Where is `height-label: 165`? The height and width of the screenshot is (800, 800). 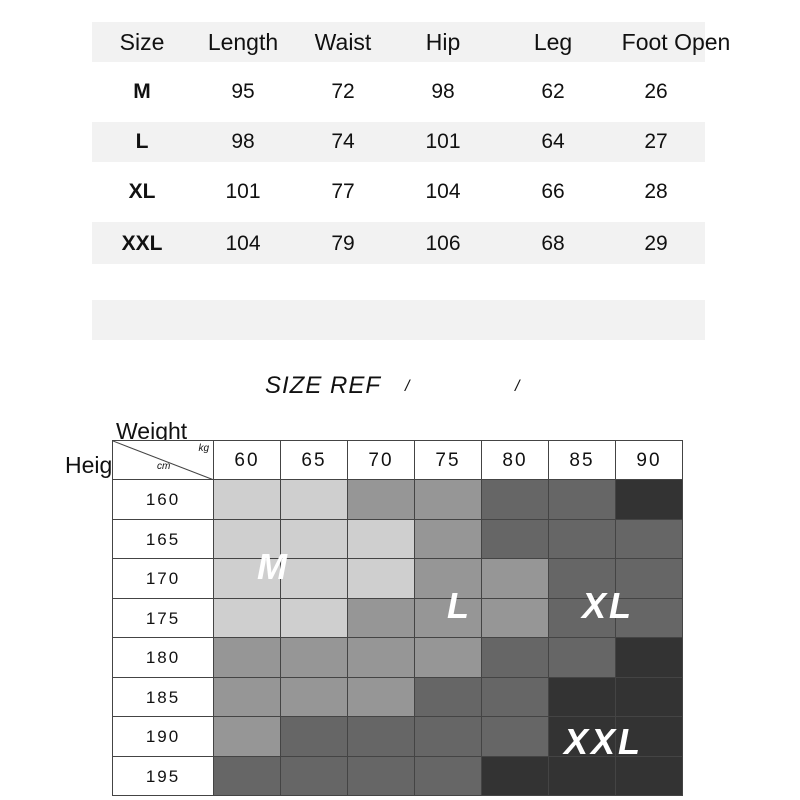
height-label: 165 is located at coordinates (163, 538).